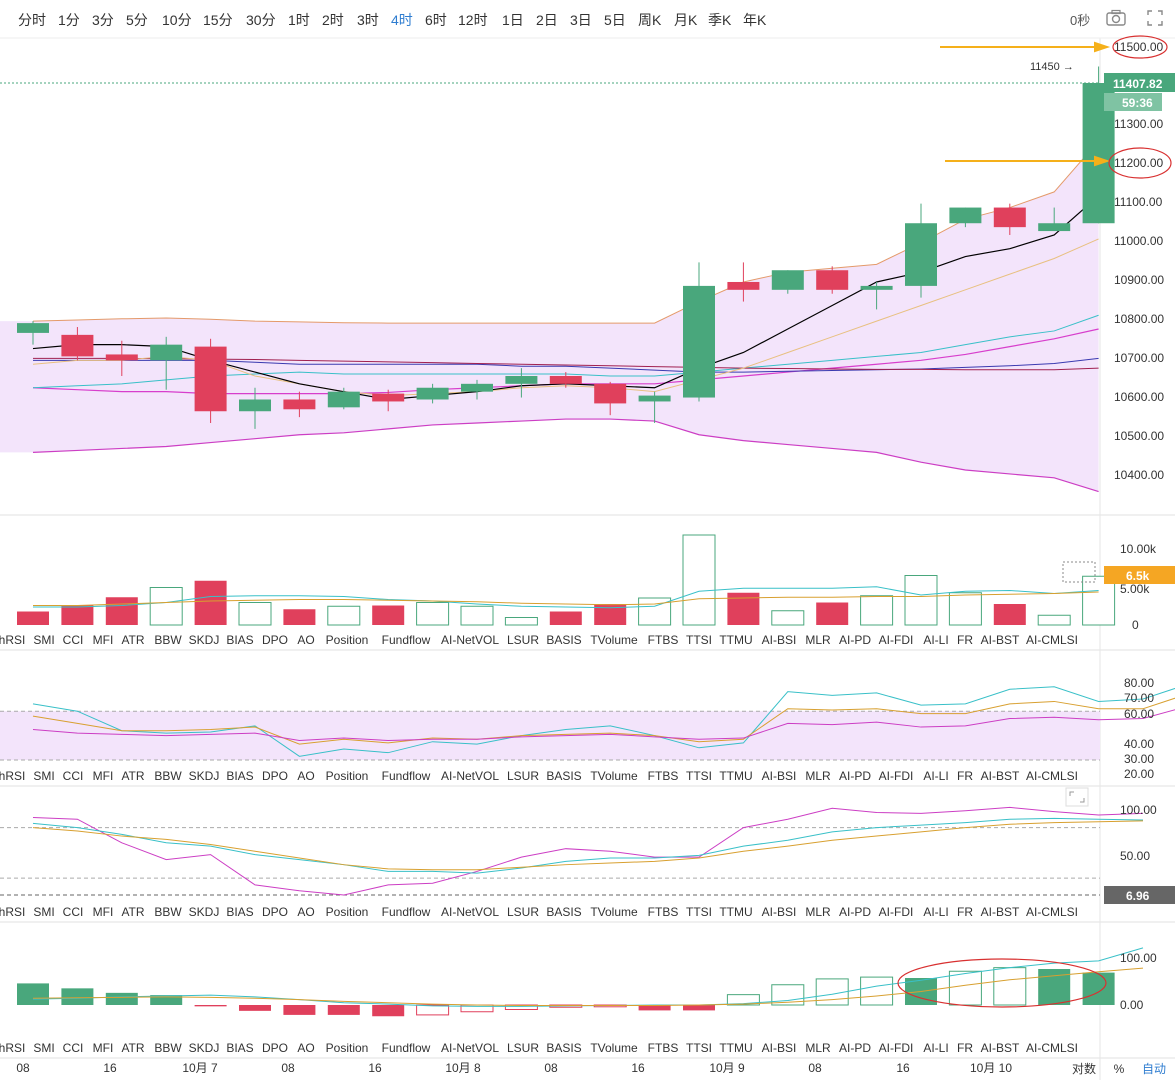 The width and height of the screenshot is (1175, 1080). What do you see at coordinates (168, 1048) in the screenshot?
I see `indicator-label-bbw: BBW` at bounding box center [168, 1048].